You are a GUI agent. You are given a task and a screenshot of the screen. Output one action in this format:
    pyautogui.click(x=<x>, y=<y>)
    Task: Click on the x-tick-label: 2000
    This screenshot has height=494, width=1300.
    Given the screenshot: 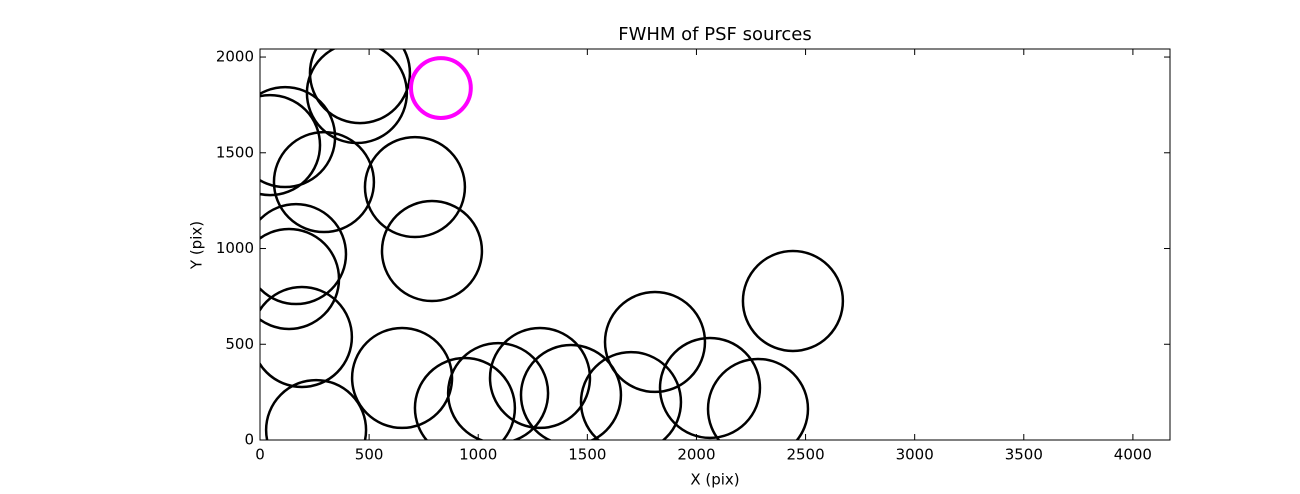 What is the action you would take?
    pyautogui.click(x=696, y=455)
    